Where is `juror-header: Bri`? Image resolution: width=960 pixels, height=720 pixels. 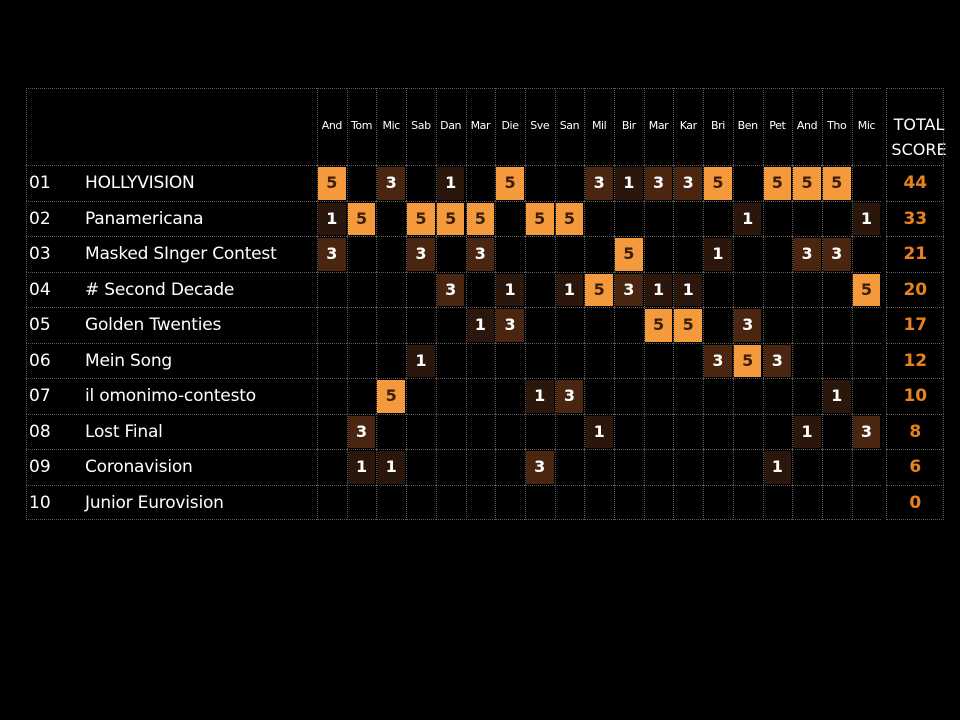 juror-header: Bri is located at coordinates (717, 125).